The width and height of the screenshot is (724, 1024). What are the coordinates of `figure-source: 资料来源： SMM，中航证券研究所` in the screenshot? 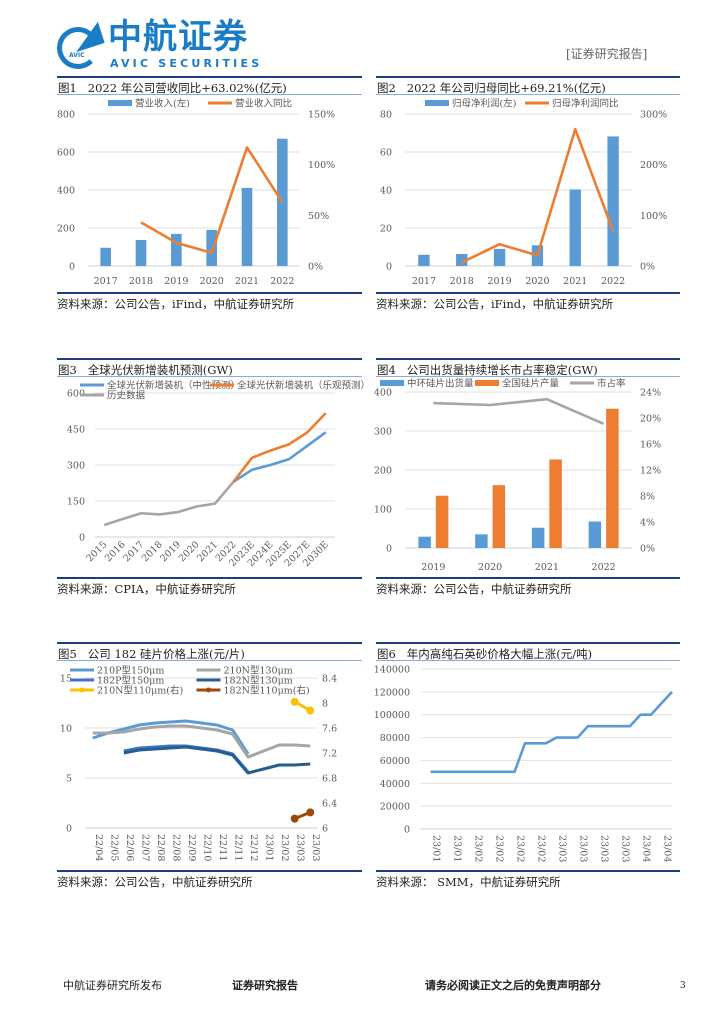 It's located at (528, 880).